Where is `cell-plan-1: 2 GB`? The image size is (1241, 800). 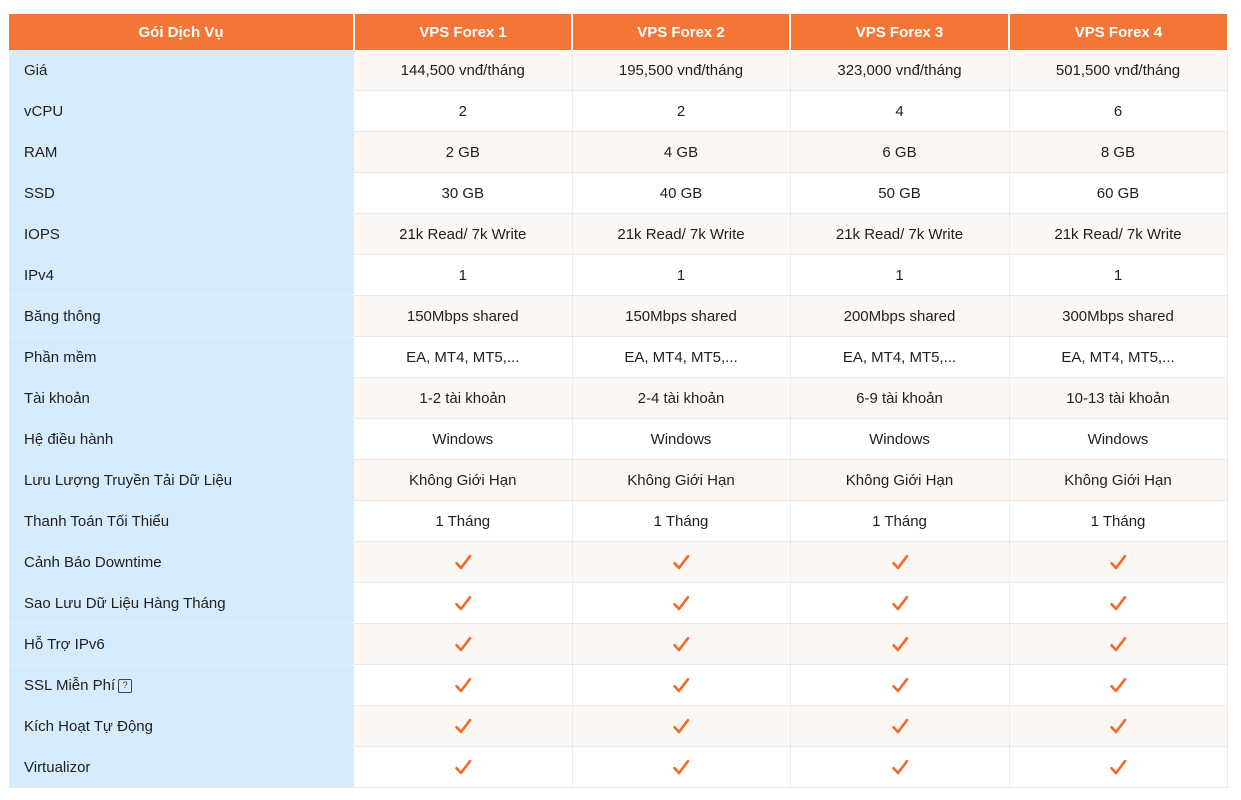 cell-plan-1: 2 GB is located at coordinates (463, 152).